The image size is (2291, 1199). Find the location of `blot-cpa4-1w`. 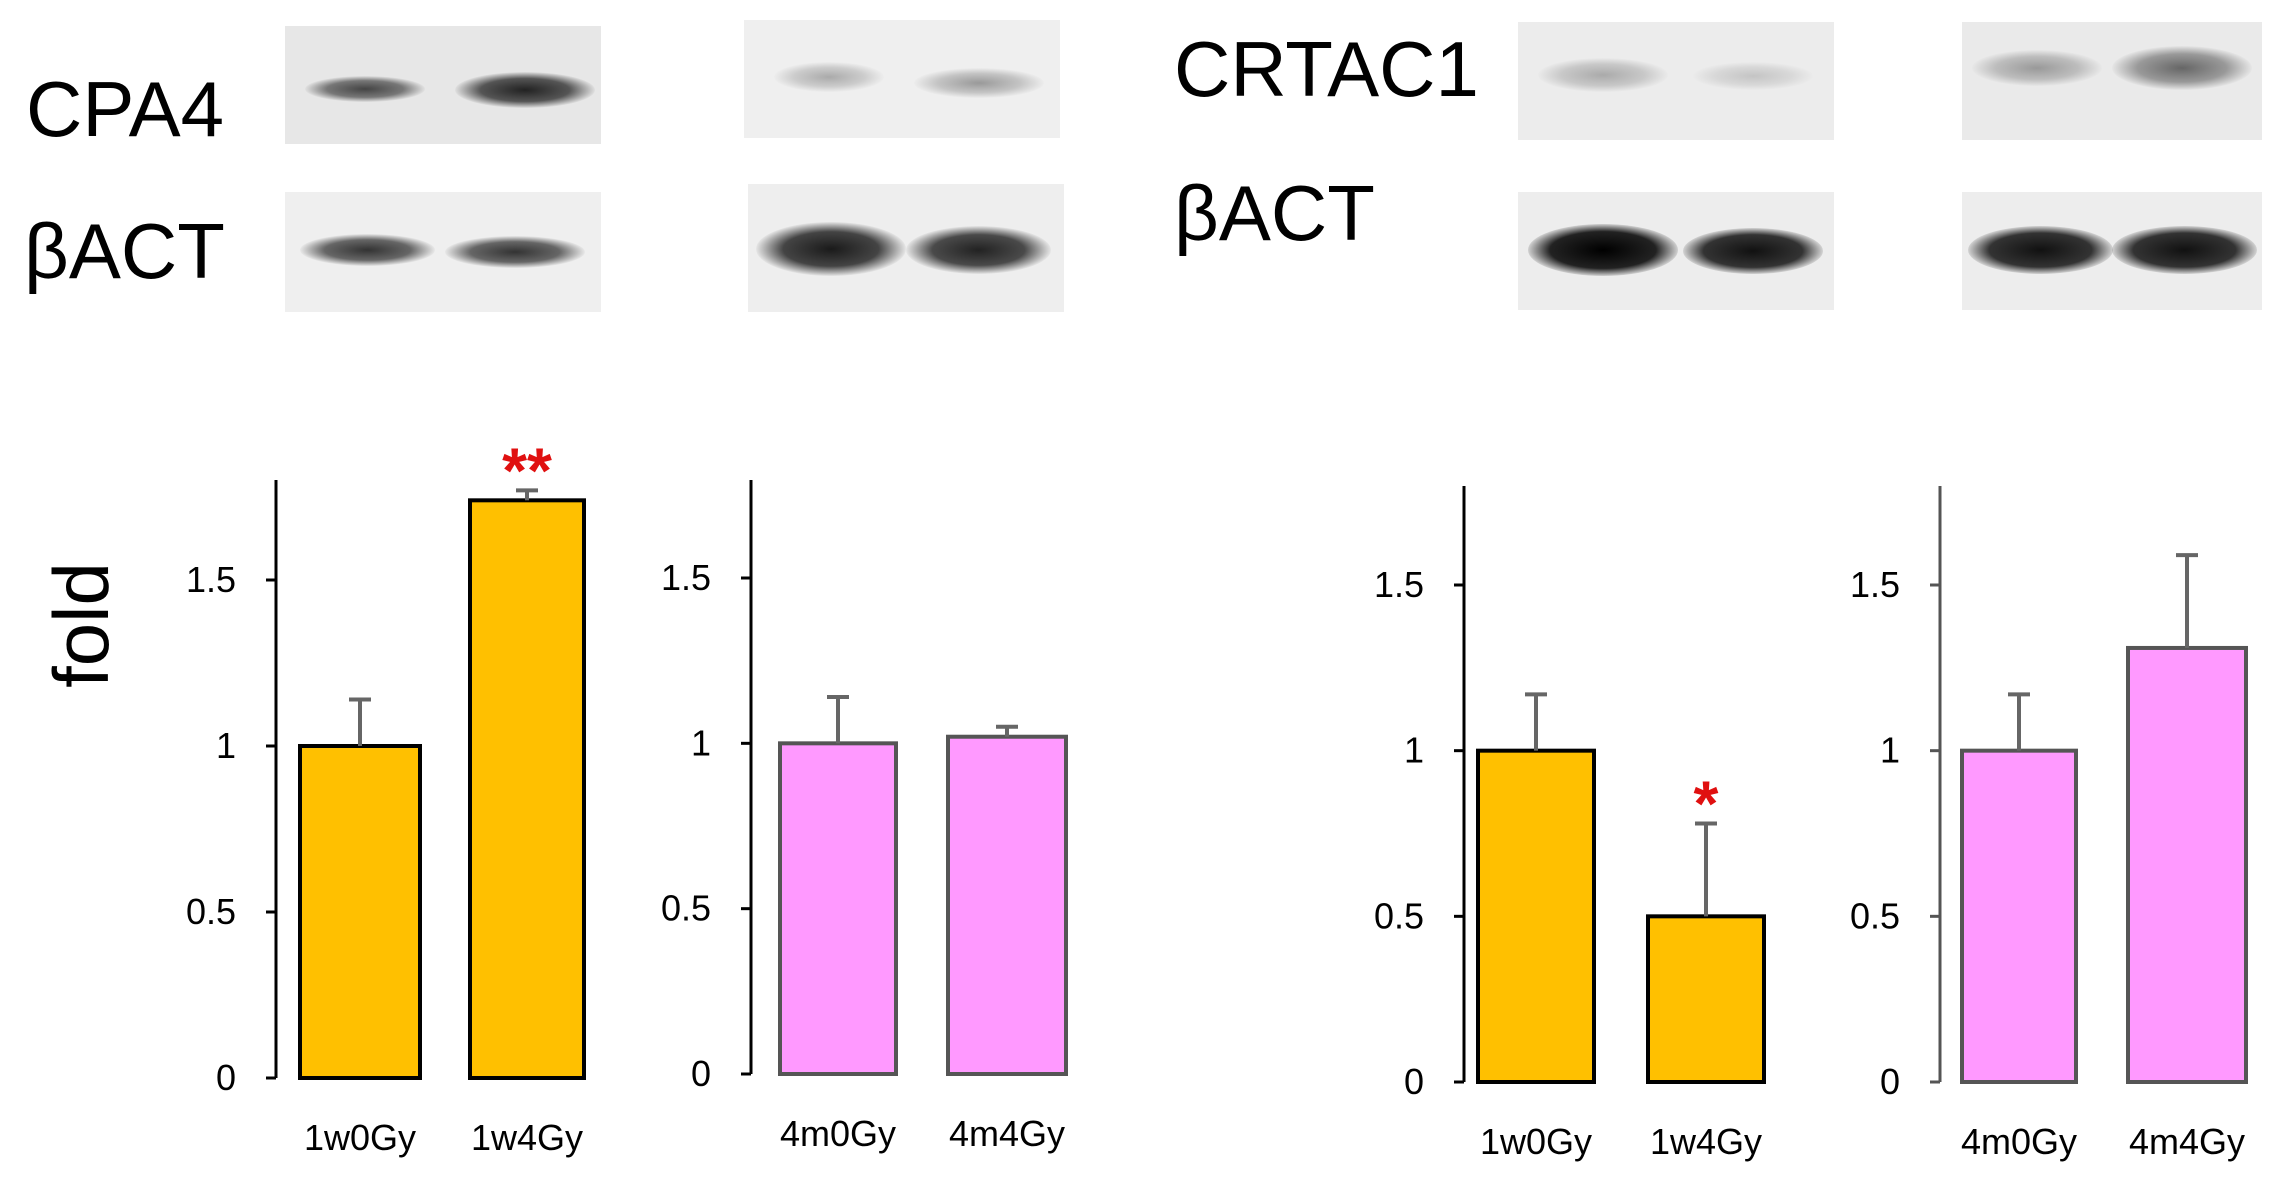

blot-cpa4-1w is located at coordinates (443, 85).